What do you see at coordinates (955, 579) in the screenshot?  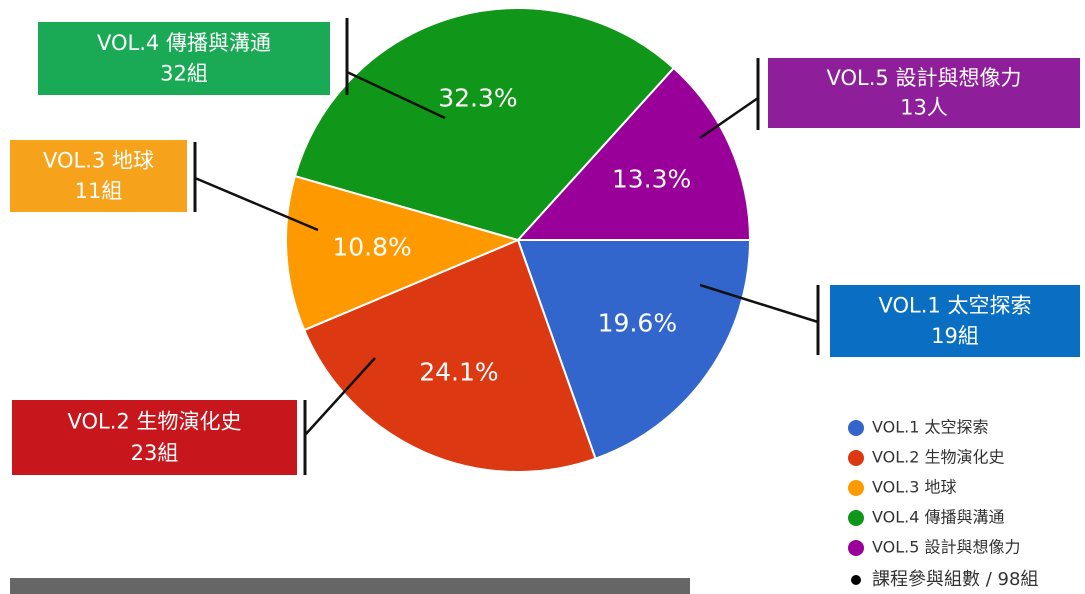 I see `legend-label: 課程參與組數 / 98組` at bounding box center [955, 579].